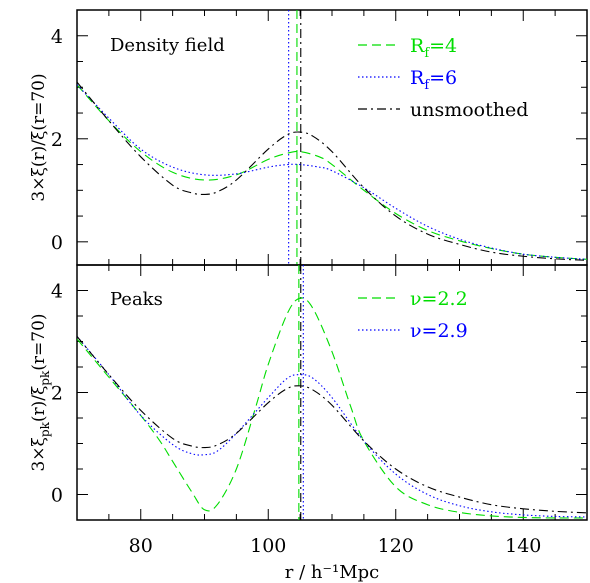 Image resolution: width=590 pixels, height=583 pixels. What do you see at coordinates (136, 299) in the screenshot?
I see `panel-label: Peaks` at bounding box center [136, 299].